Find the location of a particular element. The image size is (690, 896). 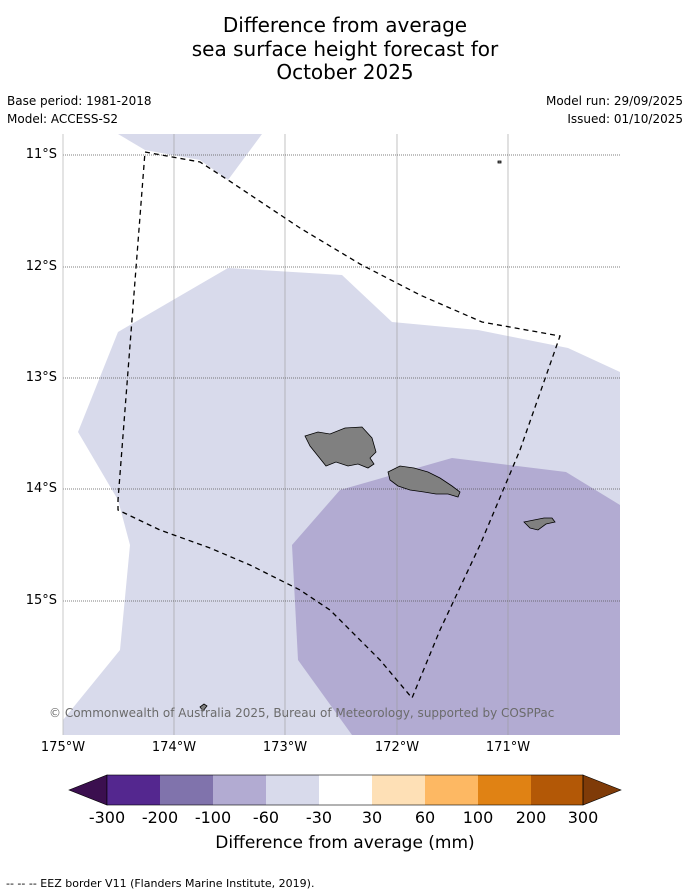

colorbar-tick: -200 is located at coordinates (160, 817).